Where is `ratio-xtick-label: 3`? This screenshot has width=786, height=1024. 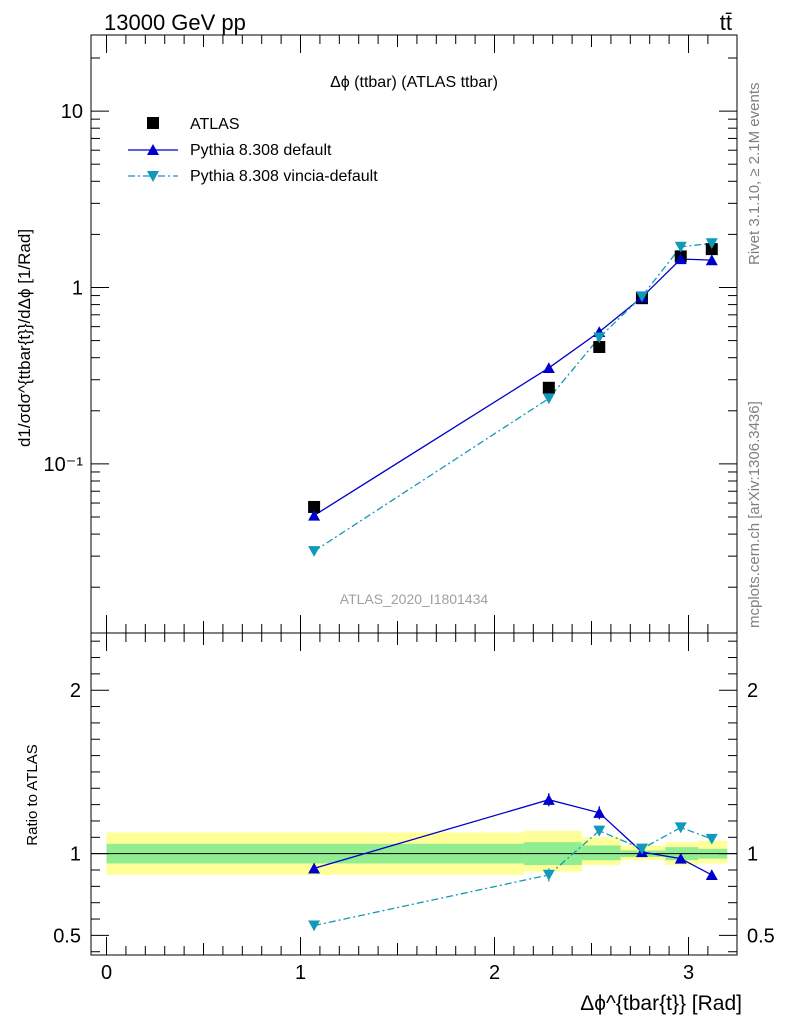 ratio-xtick-label: 3 is located at coordinates (688, 973).